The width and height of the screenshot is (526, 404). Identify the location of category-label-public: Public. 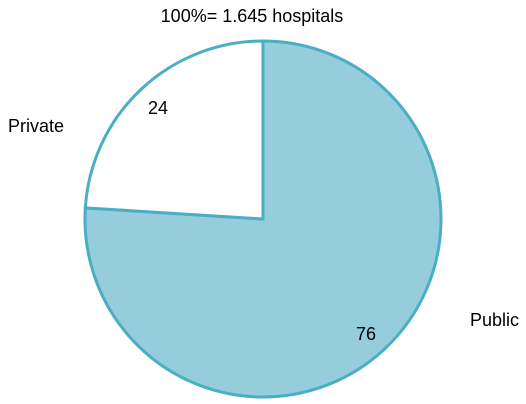
(494, 320).